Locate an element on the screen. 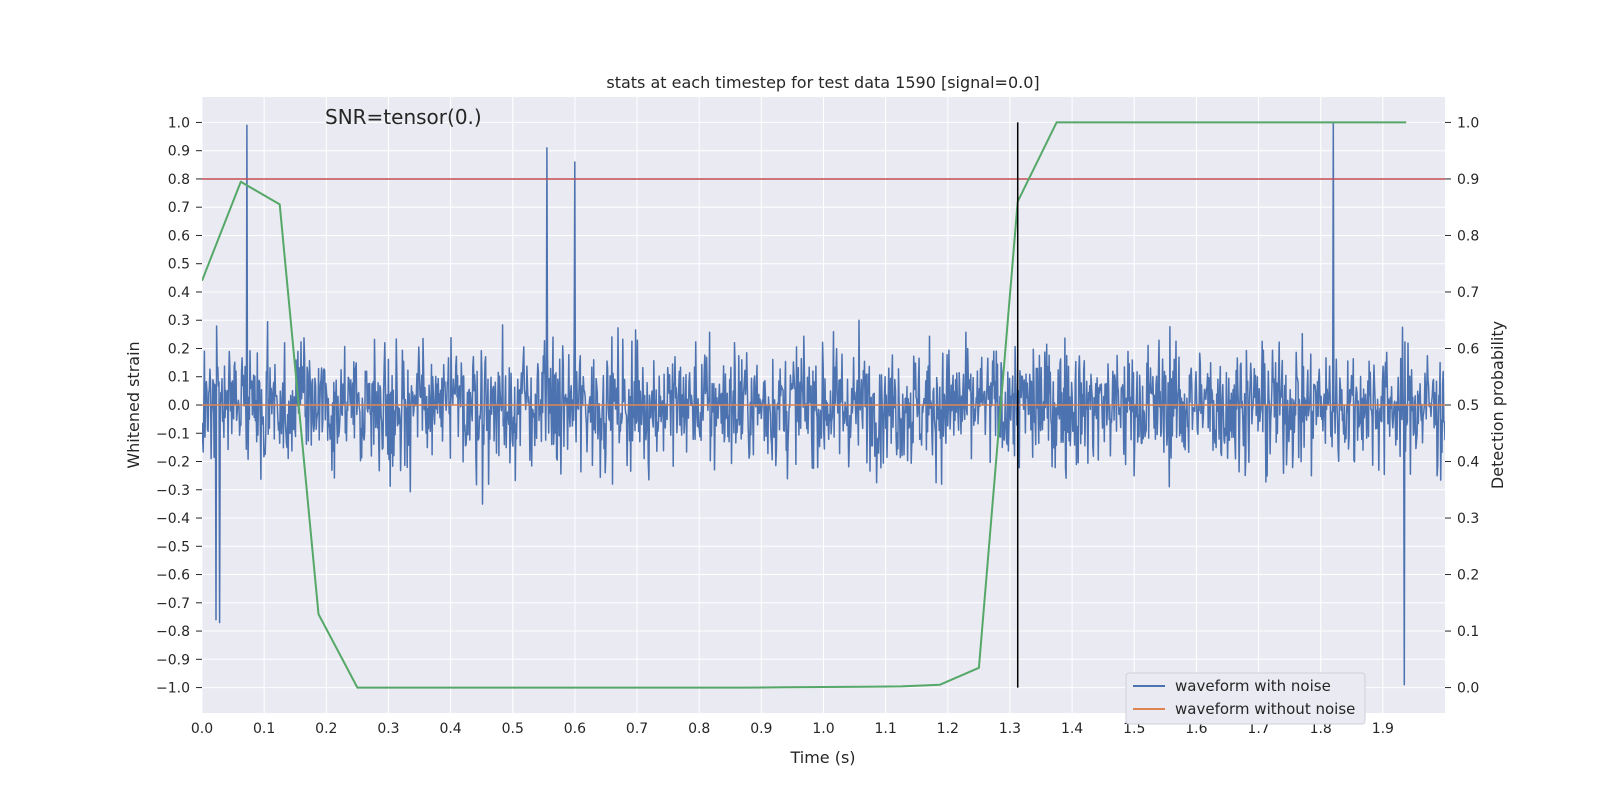  x-tick-label: 1.9 is located at coordinates (1383, 729).